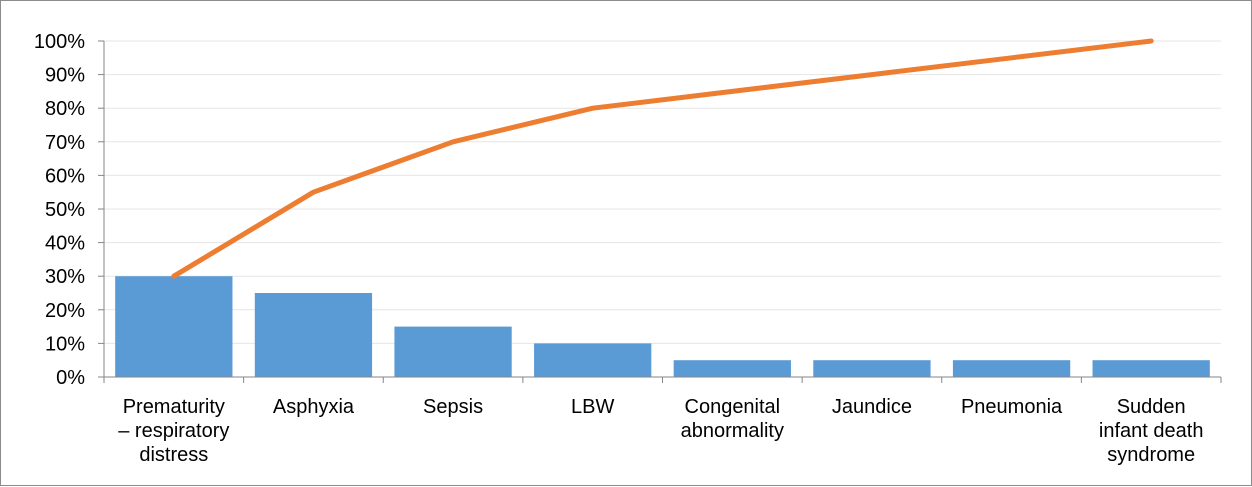 This screenshot has height=487, width=1252. Describe the element at coordinates (65, 176) in the screenshot. I see `y-tick-label: 60%` at that location.